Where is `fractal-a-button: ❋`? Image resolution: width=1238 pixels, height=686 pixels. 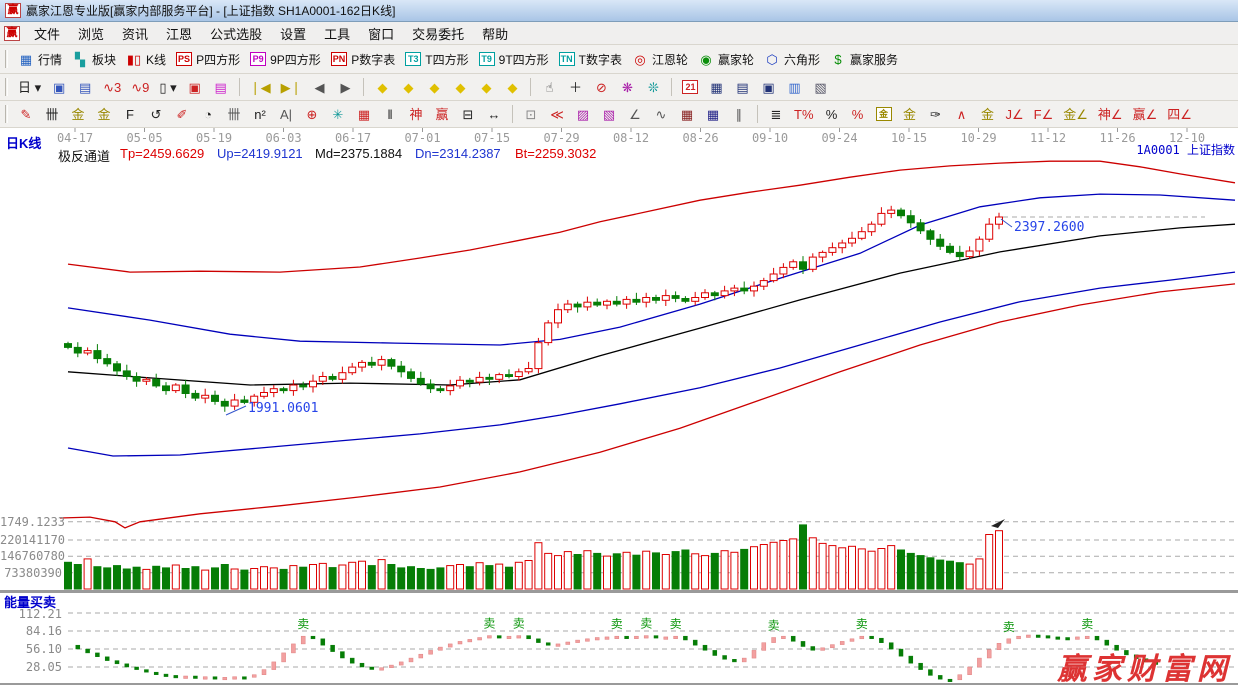
fractal-a-button: ❋ is located at coordinates (627, 87).